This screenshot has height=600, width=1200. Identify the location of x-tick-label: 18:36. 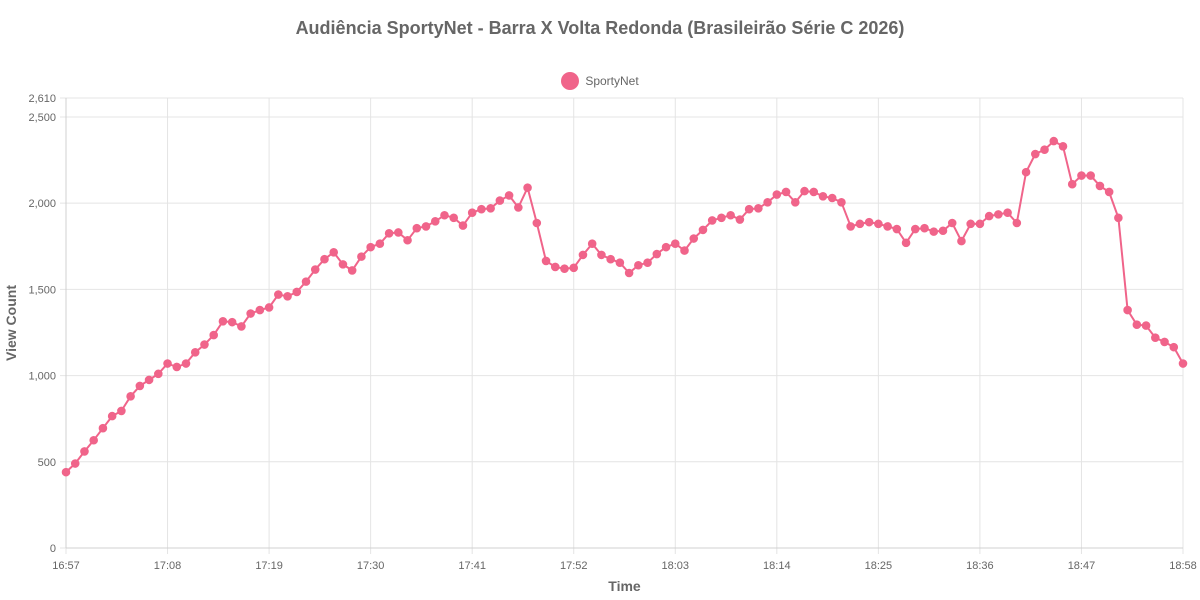
(980, 566).